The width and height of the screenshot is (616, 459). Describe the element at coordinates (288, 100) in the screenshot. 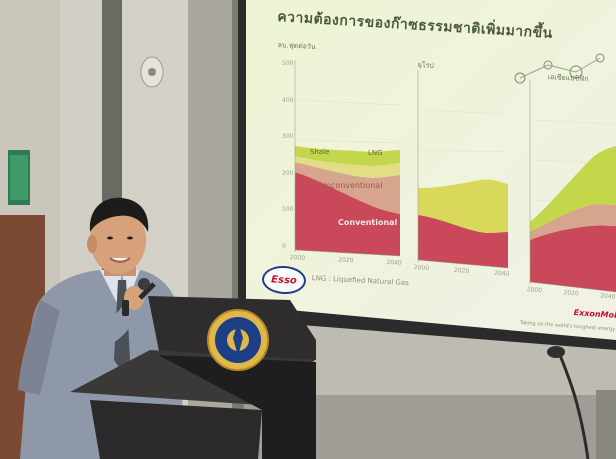

I see `panel1-y-tick: 400` at that location.